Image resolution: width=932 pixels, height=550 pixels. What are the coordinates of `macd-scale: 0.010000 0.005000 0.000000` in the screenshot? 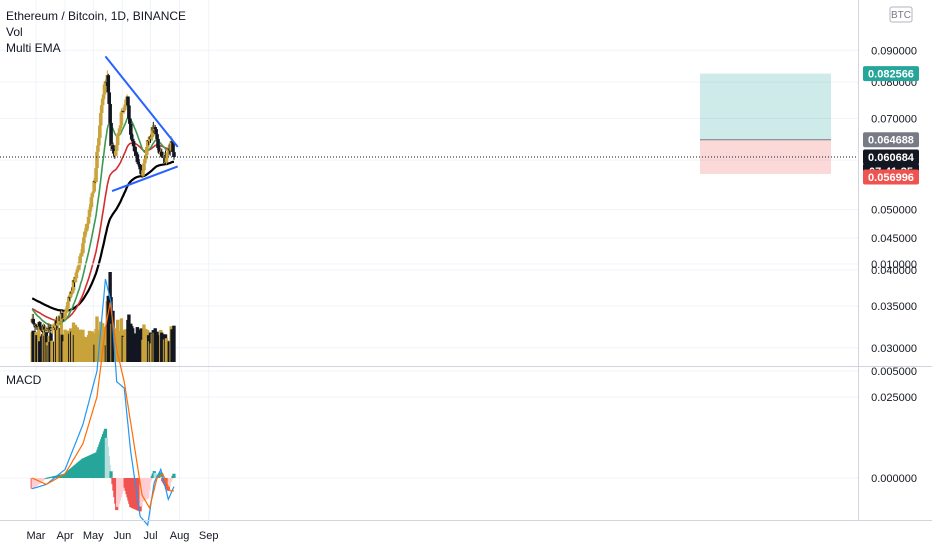 It's located at (894, 372).